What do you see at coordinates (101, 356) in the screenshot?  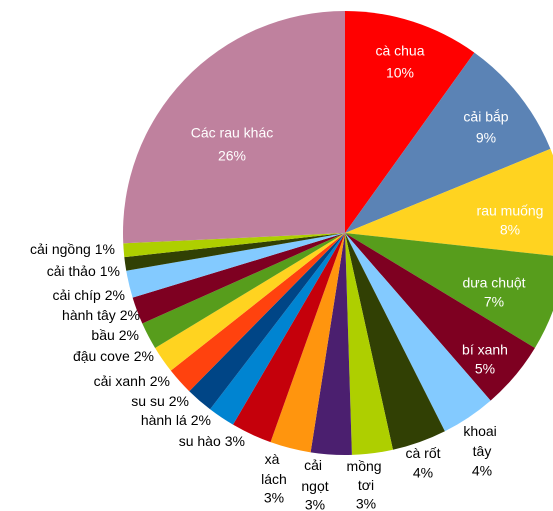 I see `slice-name: đậu cove` at bounding box center [101, 356].